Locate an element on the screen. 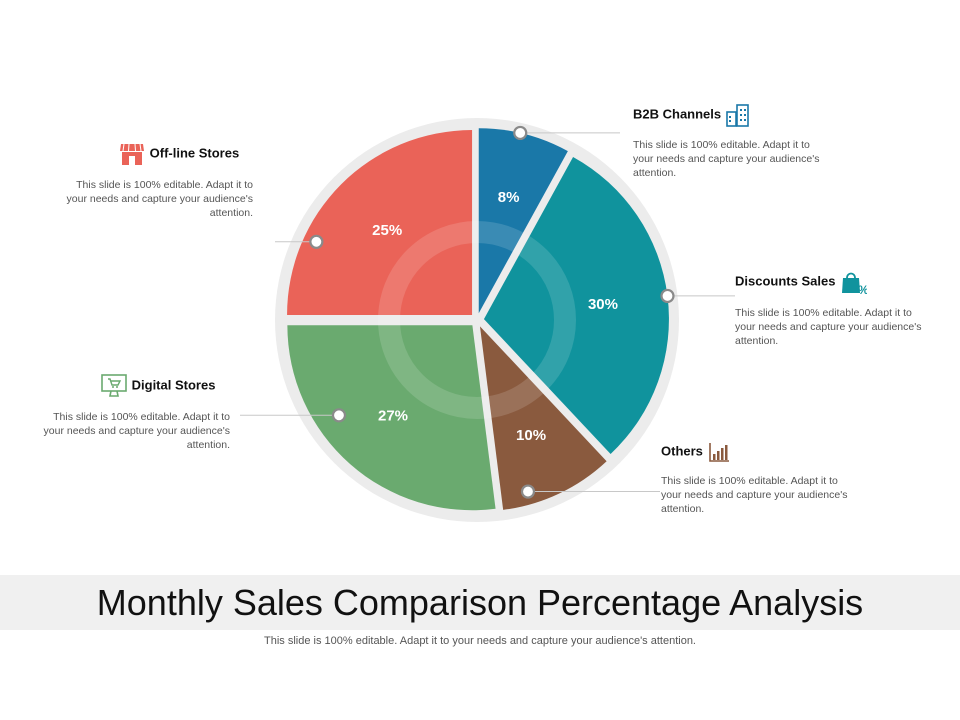 The width and height of the screenshot is (960, 720). callout-title-others: Others is located at coordinates (682, 451).